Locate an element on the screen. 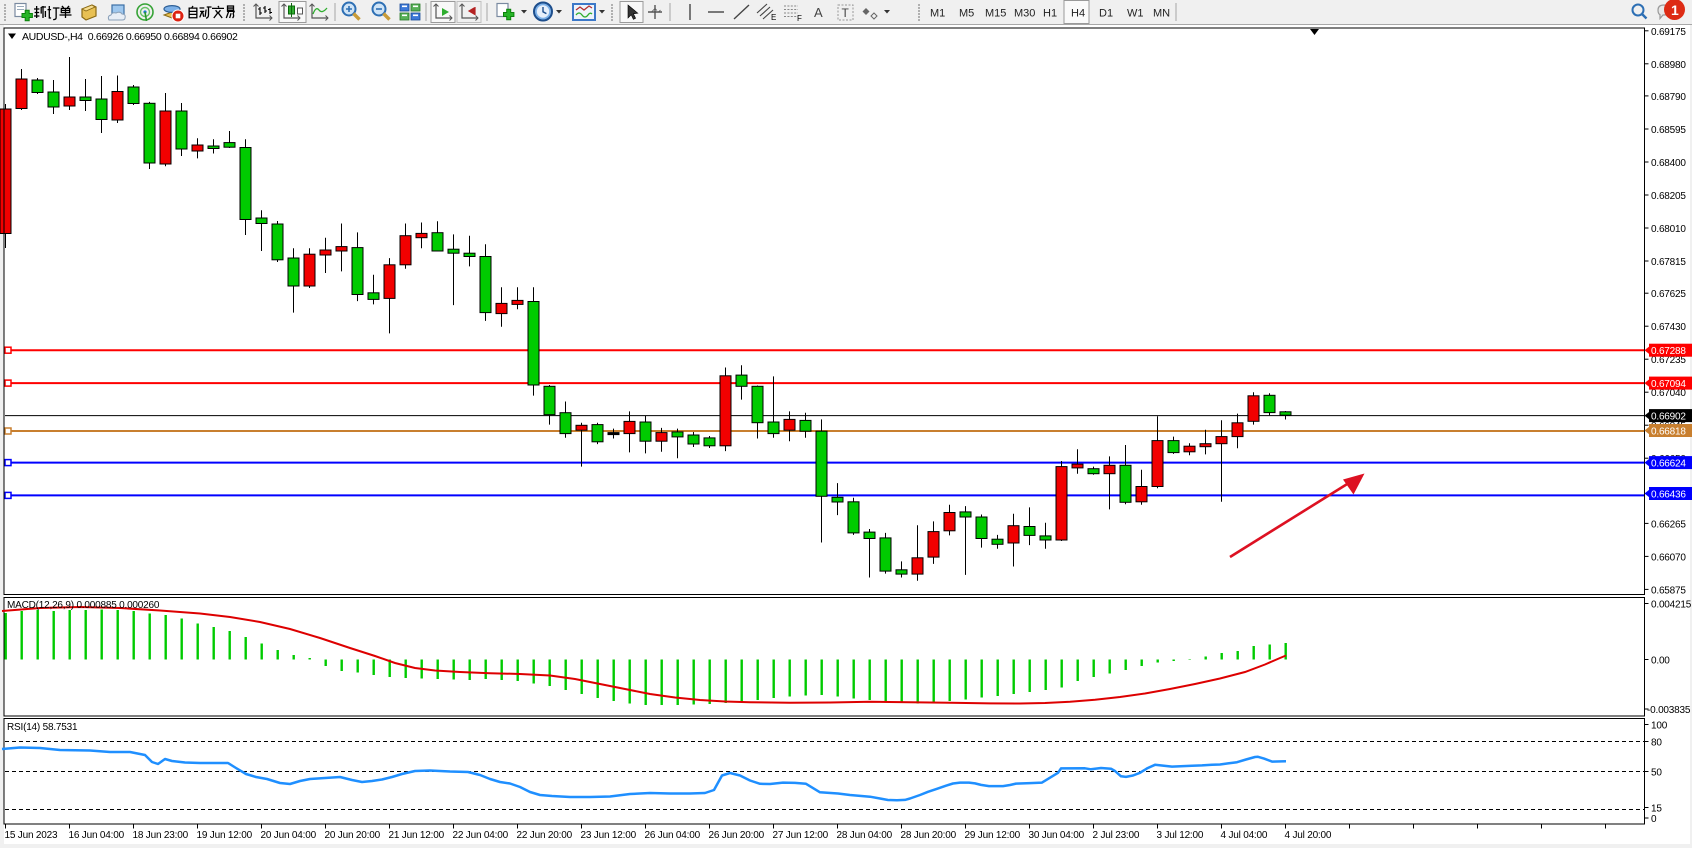 Image resolution: width=1692 pixels, height=848 pixels. svg-text: 3 Jul 12:00 is located at coordinates (1180, 835).